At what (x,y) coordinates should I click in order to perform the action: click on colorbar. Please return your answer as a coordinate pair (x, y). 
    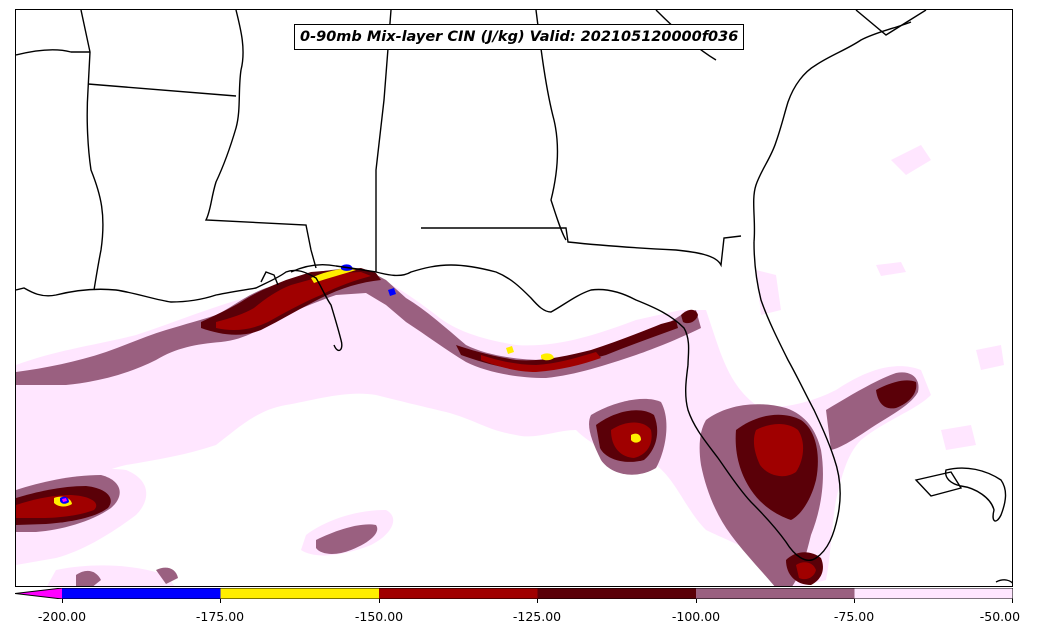
    Looking at the image, I should click on (514, 593).